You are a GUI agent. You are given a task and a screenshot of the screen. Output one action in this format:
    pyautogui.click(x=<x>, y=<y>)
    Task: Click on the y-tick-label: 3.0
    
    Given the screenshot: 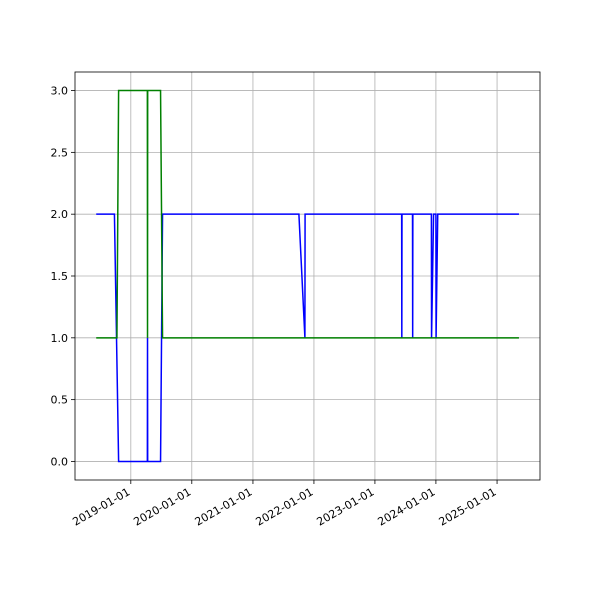 What is the action you would take?
    pyautogui.click(x=60, y=91)
    